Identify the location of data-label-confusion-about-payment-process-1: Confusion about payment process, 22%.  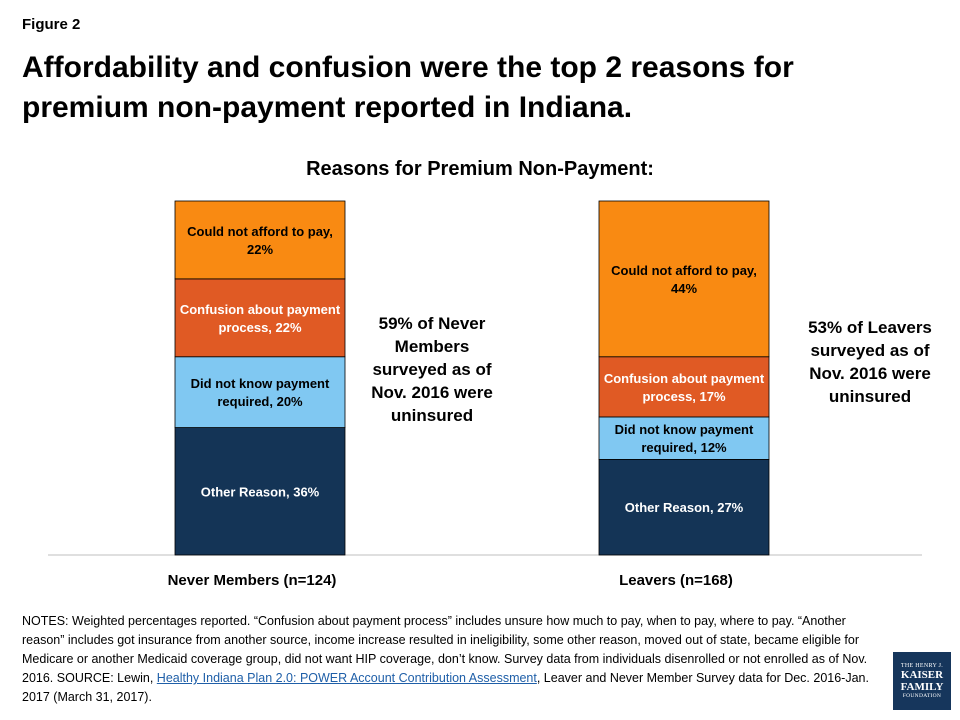
(260, 318).